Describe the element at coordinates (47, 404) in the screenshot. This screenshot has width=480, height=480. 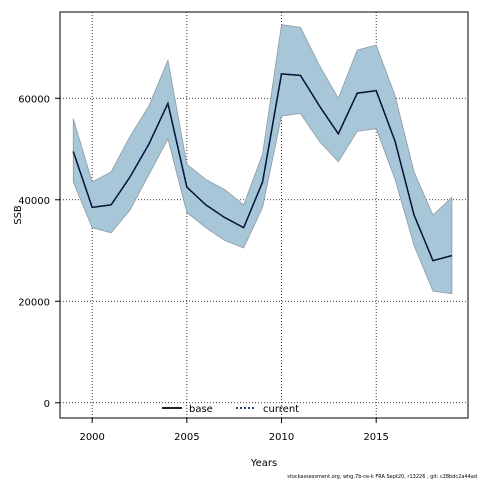
I see `y-tick-label: 0` at that location.